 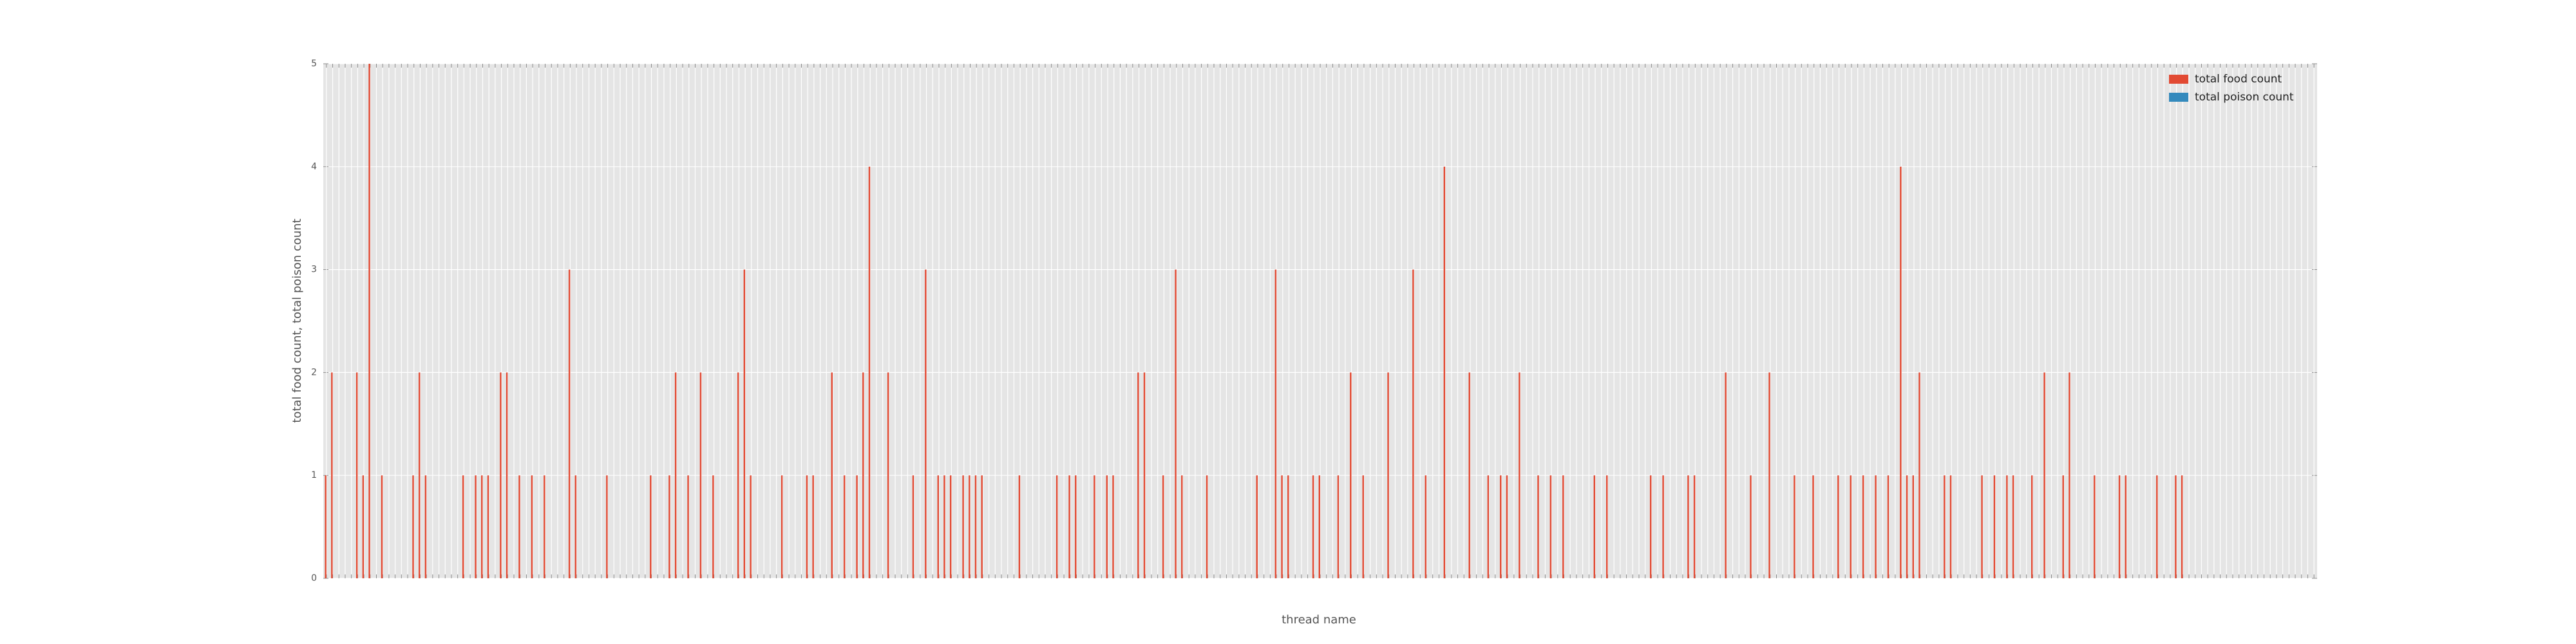 What do you see at coordinates (297, 320) in the screenshot?
I see `y-axis-label: total food count, total poison count` at bounding box center [297, 320].